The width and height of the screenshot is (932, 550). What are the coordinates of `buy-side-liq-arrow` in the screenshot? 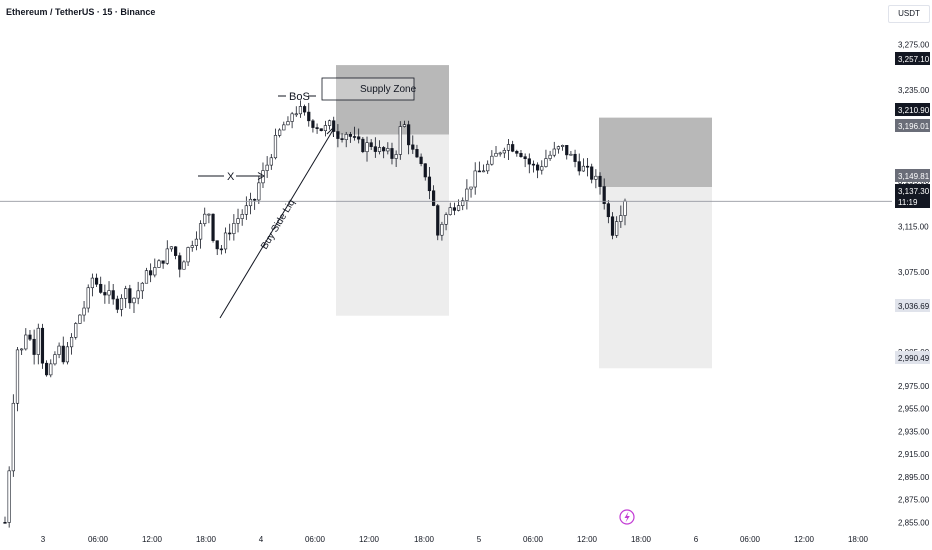 It's located at (276, 224).